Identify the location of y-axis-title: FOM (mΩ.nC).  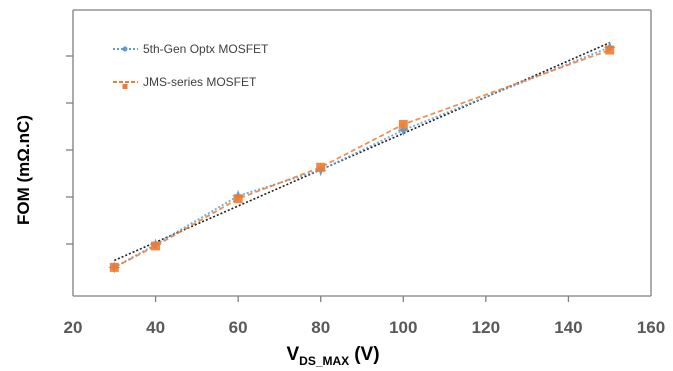
(23, 170).